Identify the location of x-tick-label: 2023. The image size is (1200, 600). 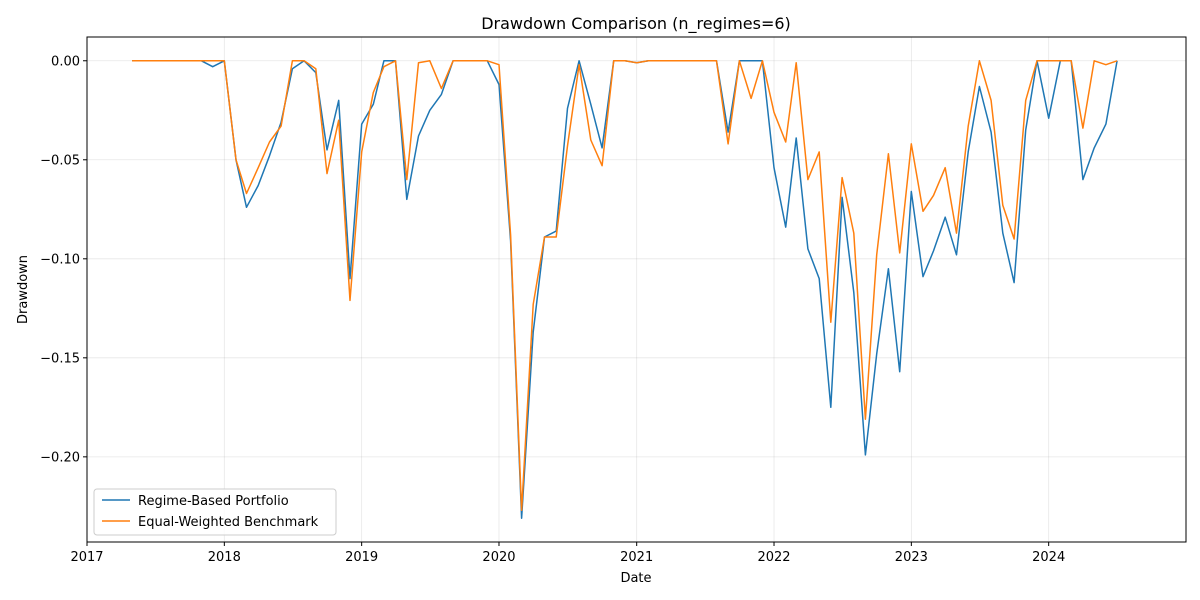
(911, 557).